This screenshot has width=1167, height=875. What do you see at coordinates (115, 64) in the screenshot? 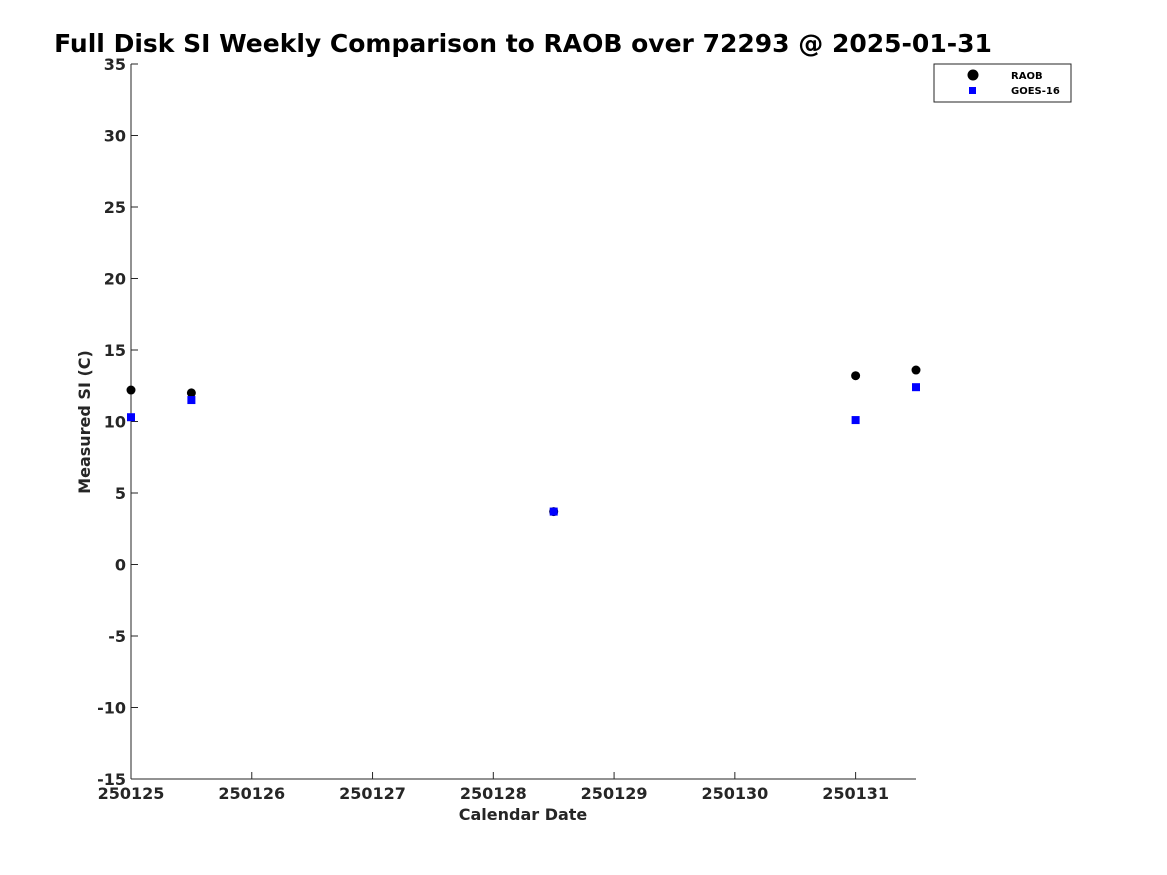
I see `y-tick-label: 35` at bounding box center [115, 64].